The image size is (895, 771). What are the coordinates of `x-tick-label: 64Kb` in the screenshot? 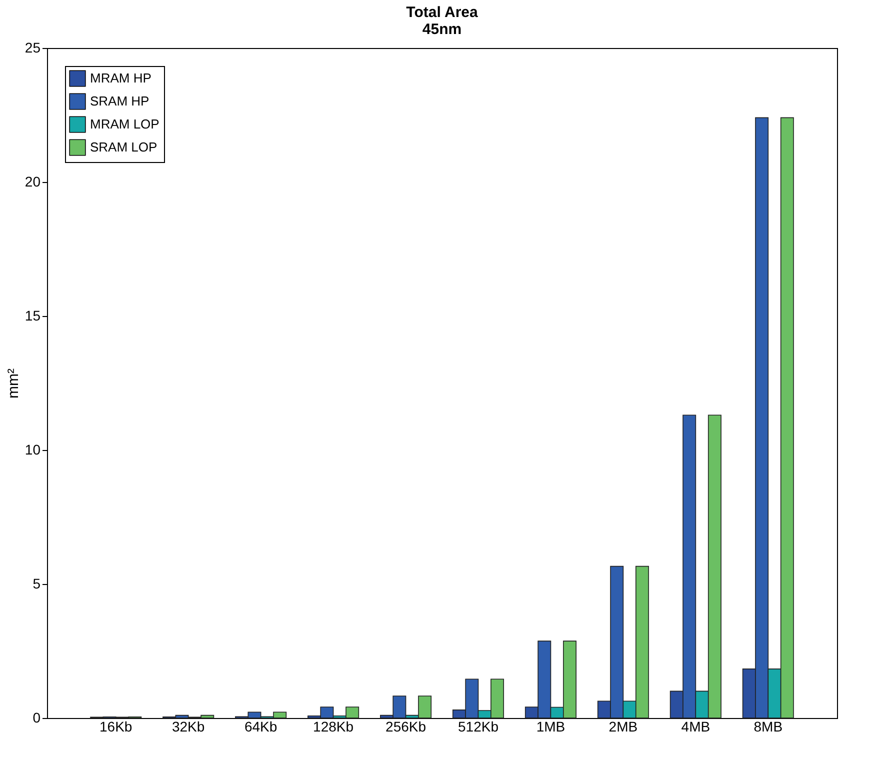 It's located at (261, 726).